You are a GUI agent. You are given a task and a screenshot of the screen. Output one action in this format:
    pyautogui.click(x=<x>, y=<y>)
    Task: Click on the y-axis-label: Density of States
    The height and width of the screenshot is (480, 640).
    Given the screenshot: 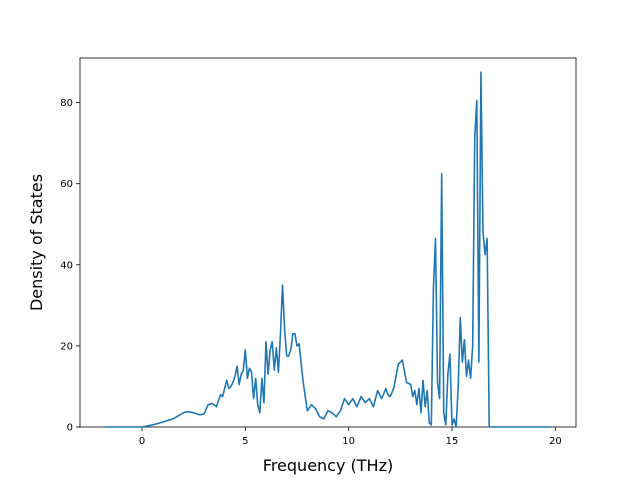 What is the action you would take?
    pyautogui.click(x=36, y=242)
    